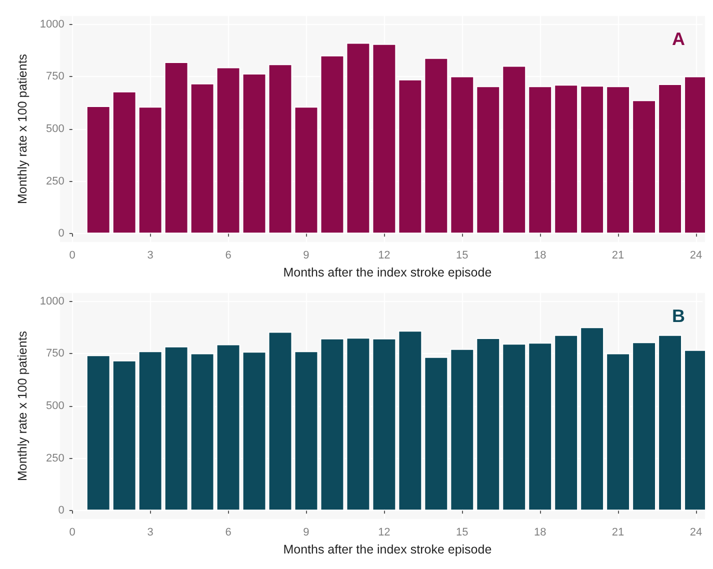 The width and height of the screenshot is (713, 569). Describe the element at coordinates (678, 39) in the screenshot. I see `annotation: A` at that location.